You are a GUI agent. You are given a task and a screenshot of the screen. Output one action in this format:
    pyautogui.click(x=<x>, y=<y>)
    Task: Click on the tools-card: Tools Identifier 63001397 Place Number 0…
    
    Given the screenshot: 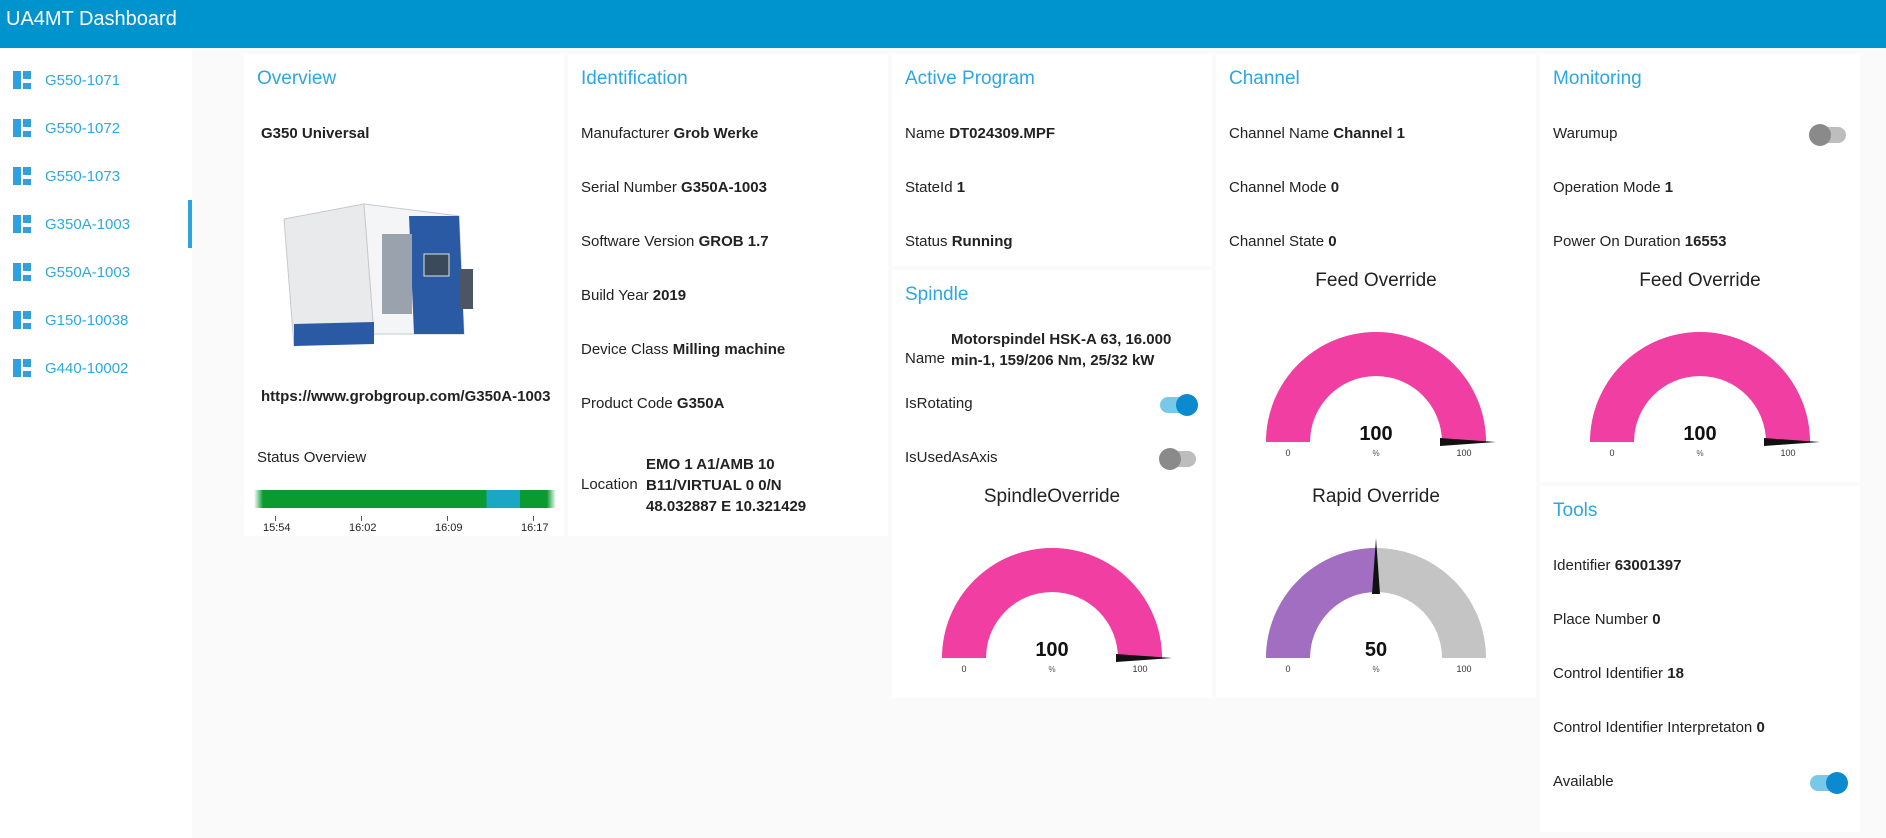 What is the action you would take?
    pyautogui.click(x=1700, y=659)
    